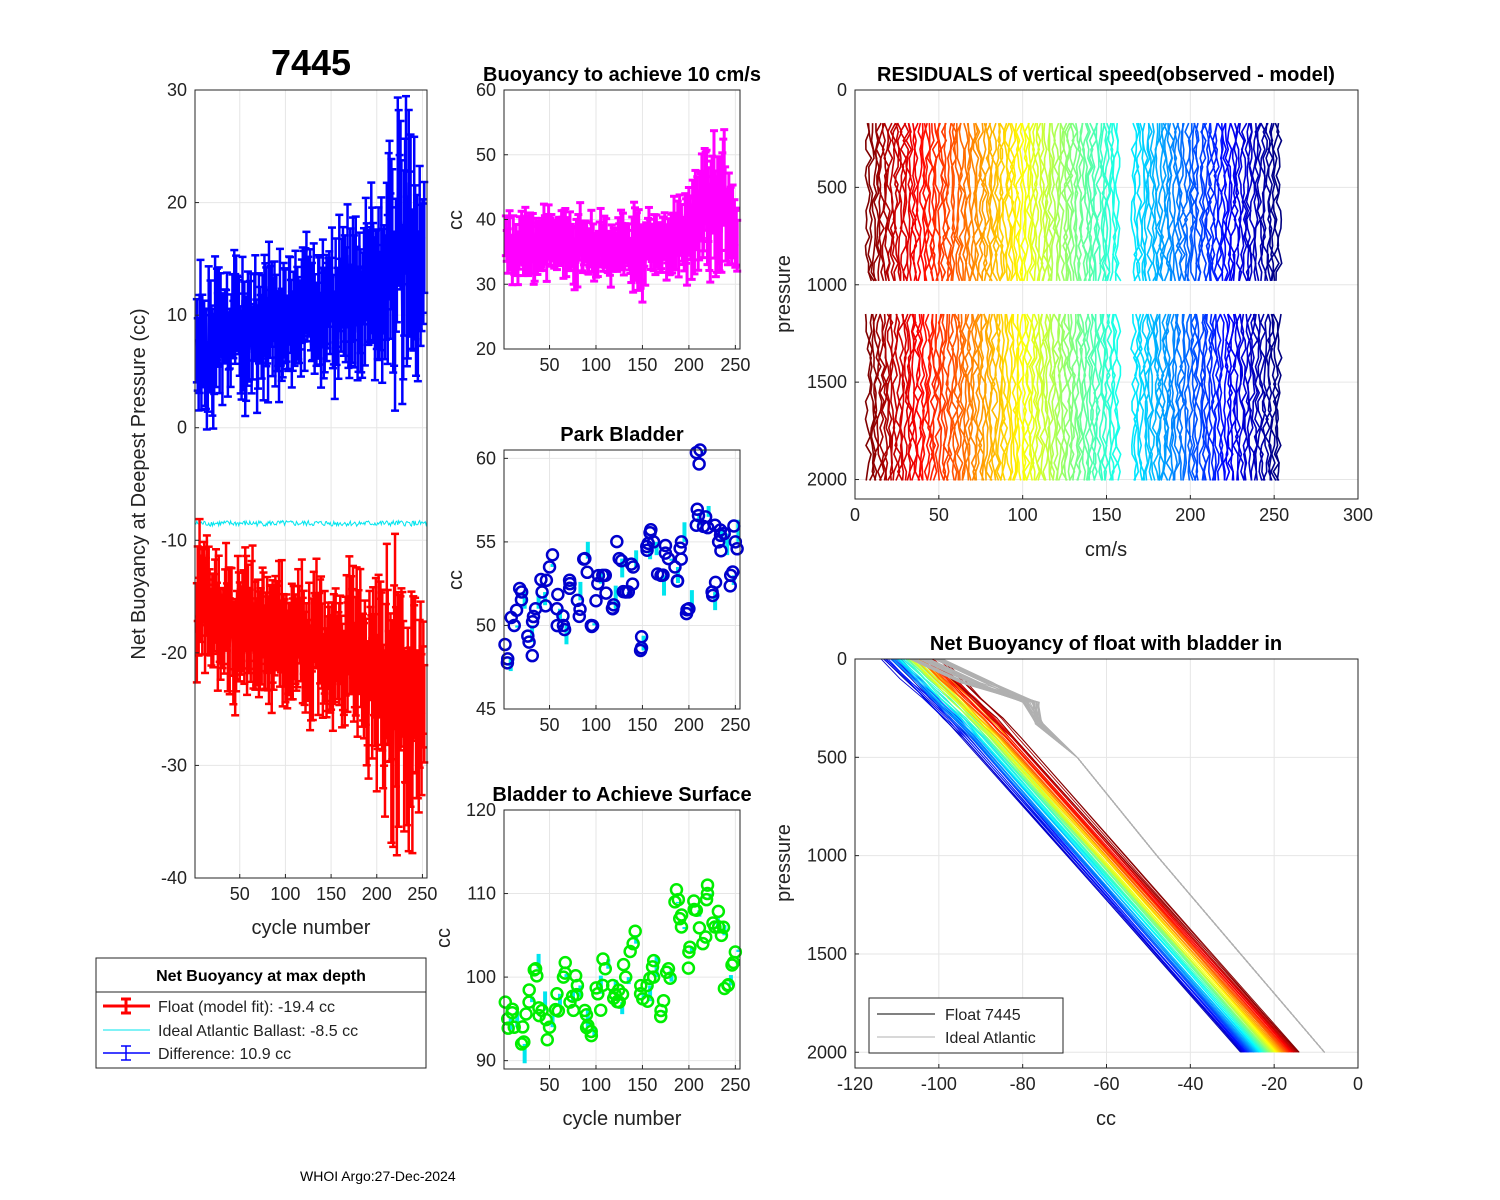  Describe the element at coordinates (481, 894) in the screenshot. I see `y-tick-label: 110` at that location.